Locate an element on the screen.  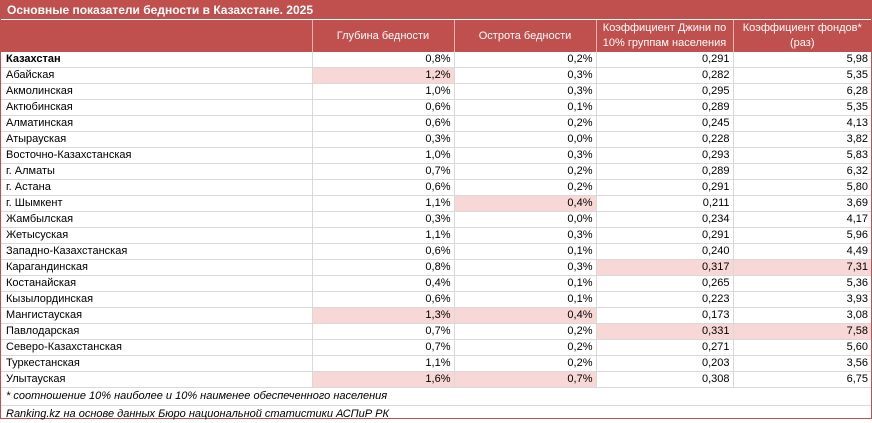
table-row: Туркестанская 1,1% 0,2% 0,203 3,56 is located at coordinates (436, 363).